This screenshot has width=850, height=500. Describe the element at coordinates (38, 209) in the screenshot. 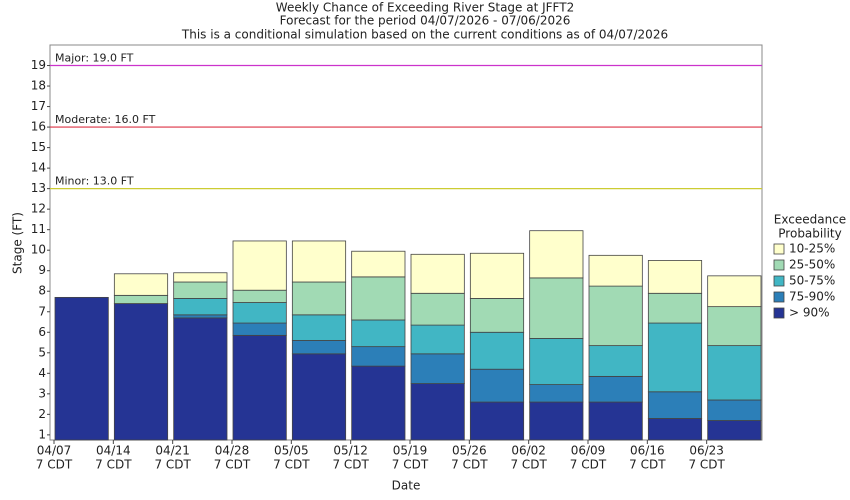

I see `y-tick-label: 12` at that location.